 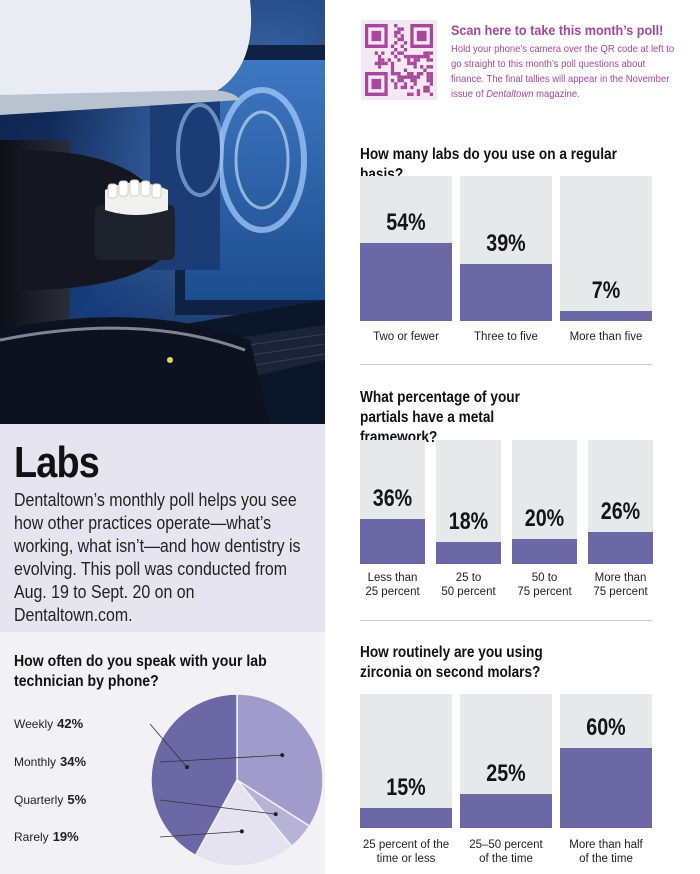 What do you see at coordinates (510, 94) in the screenshot?
I see `magazine-name: Dentaltown` at bounding box center [510, 94].